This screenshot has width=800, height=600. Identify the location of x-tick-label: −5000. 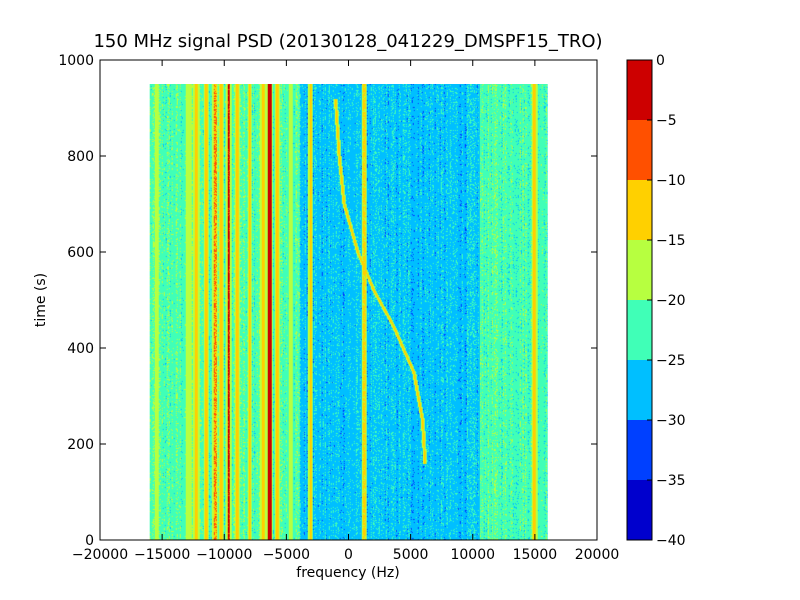
(286, 555).